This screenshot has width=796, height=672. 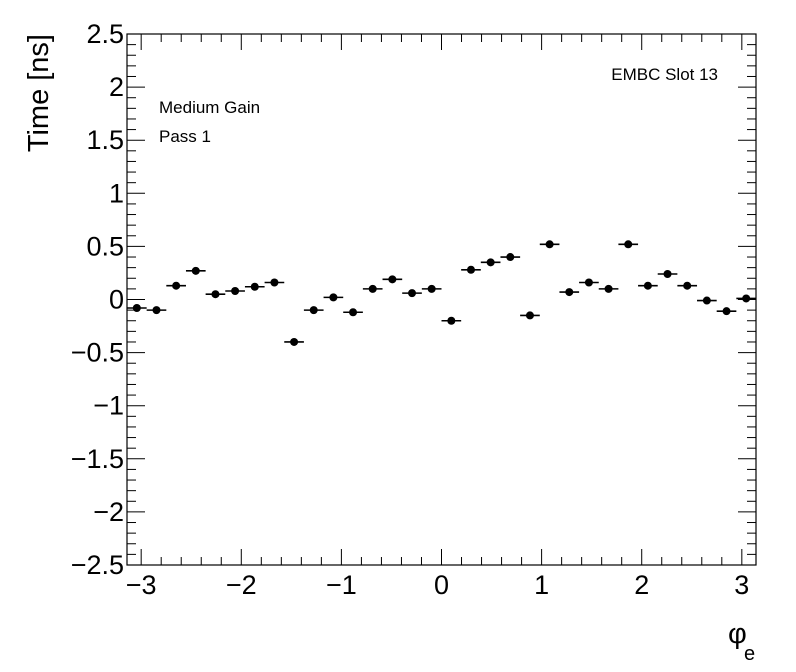 What do you see at coordinates (741, 585) in the screenshot?
I see `x-tick-label: 3` at bounding box center [741, 585].